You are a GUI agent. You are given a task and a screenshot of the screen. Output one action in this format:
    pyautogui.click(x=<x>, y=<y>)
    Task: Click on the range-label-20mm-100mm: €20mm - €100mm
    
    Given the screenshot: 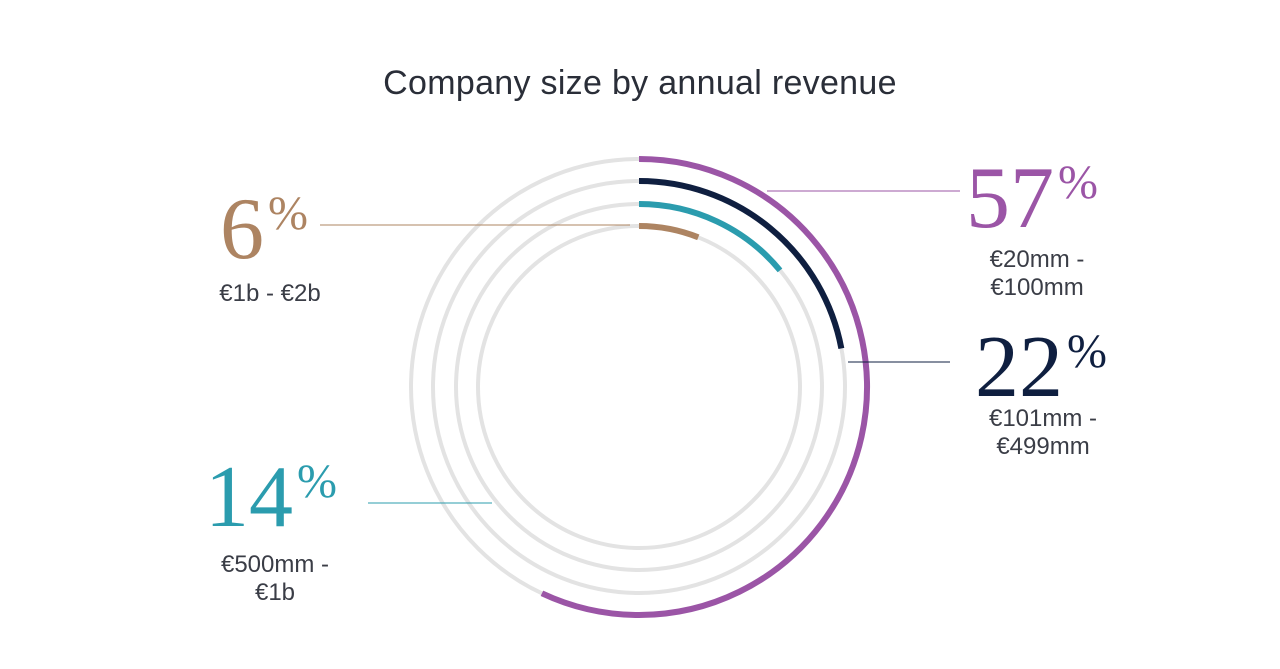 What is the action you would take?
    pyautogui.click(x=1037, y=274)
    